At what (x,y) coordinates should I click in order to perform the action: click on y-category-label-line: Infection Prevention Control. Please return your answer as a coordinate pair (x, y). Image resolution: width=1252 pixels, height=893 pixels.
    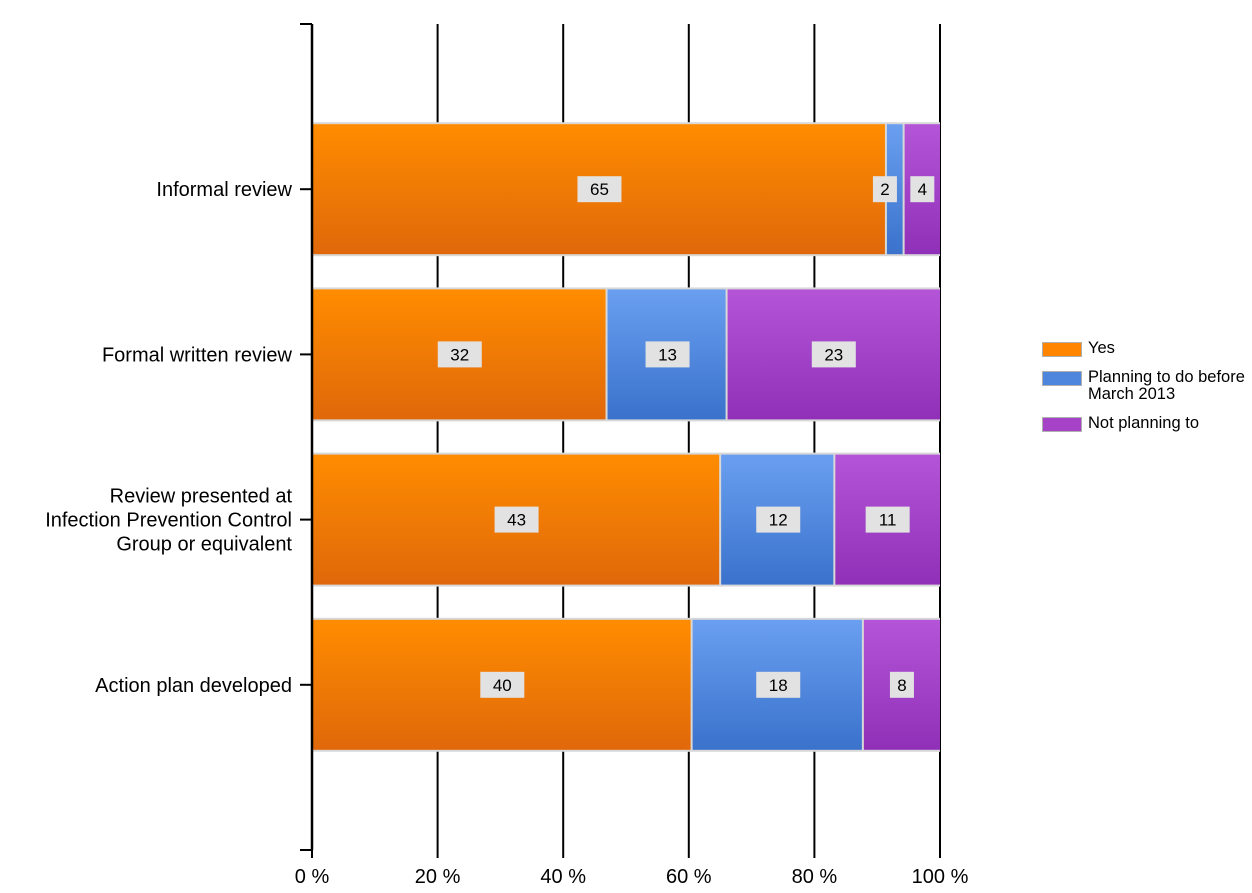
    Looking at the image, I should click on (168, 521).